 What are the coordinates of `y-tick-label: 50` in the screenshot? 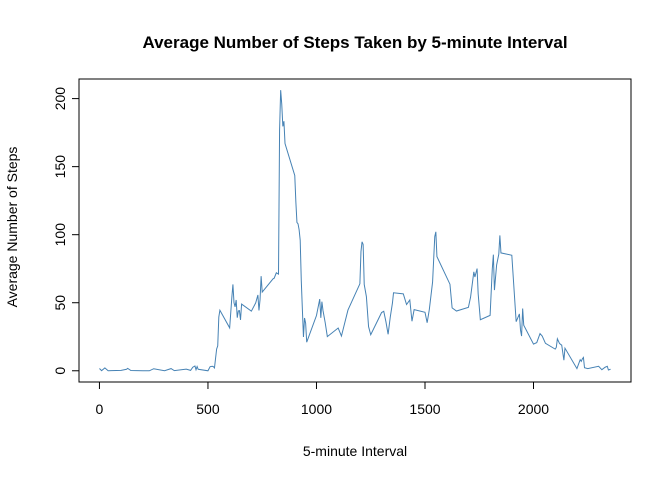 It's located at (60, 303).